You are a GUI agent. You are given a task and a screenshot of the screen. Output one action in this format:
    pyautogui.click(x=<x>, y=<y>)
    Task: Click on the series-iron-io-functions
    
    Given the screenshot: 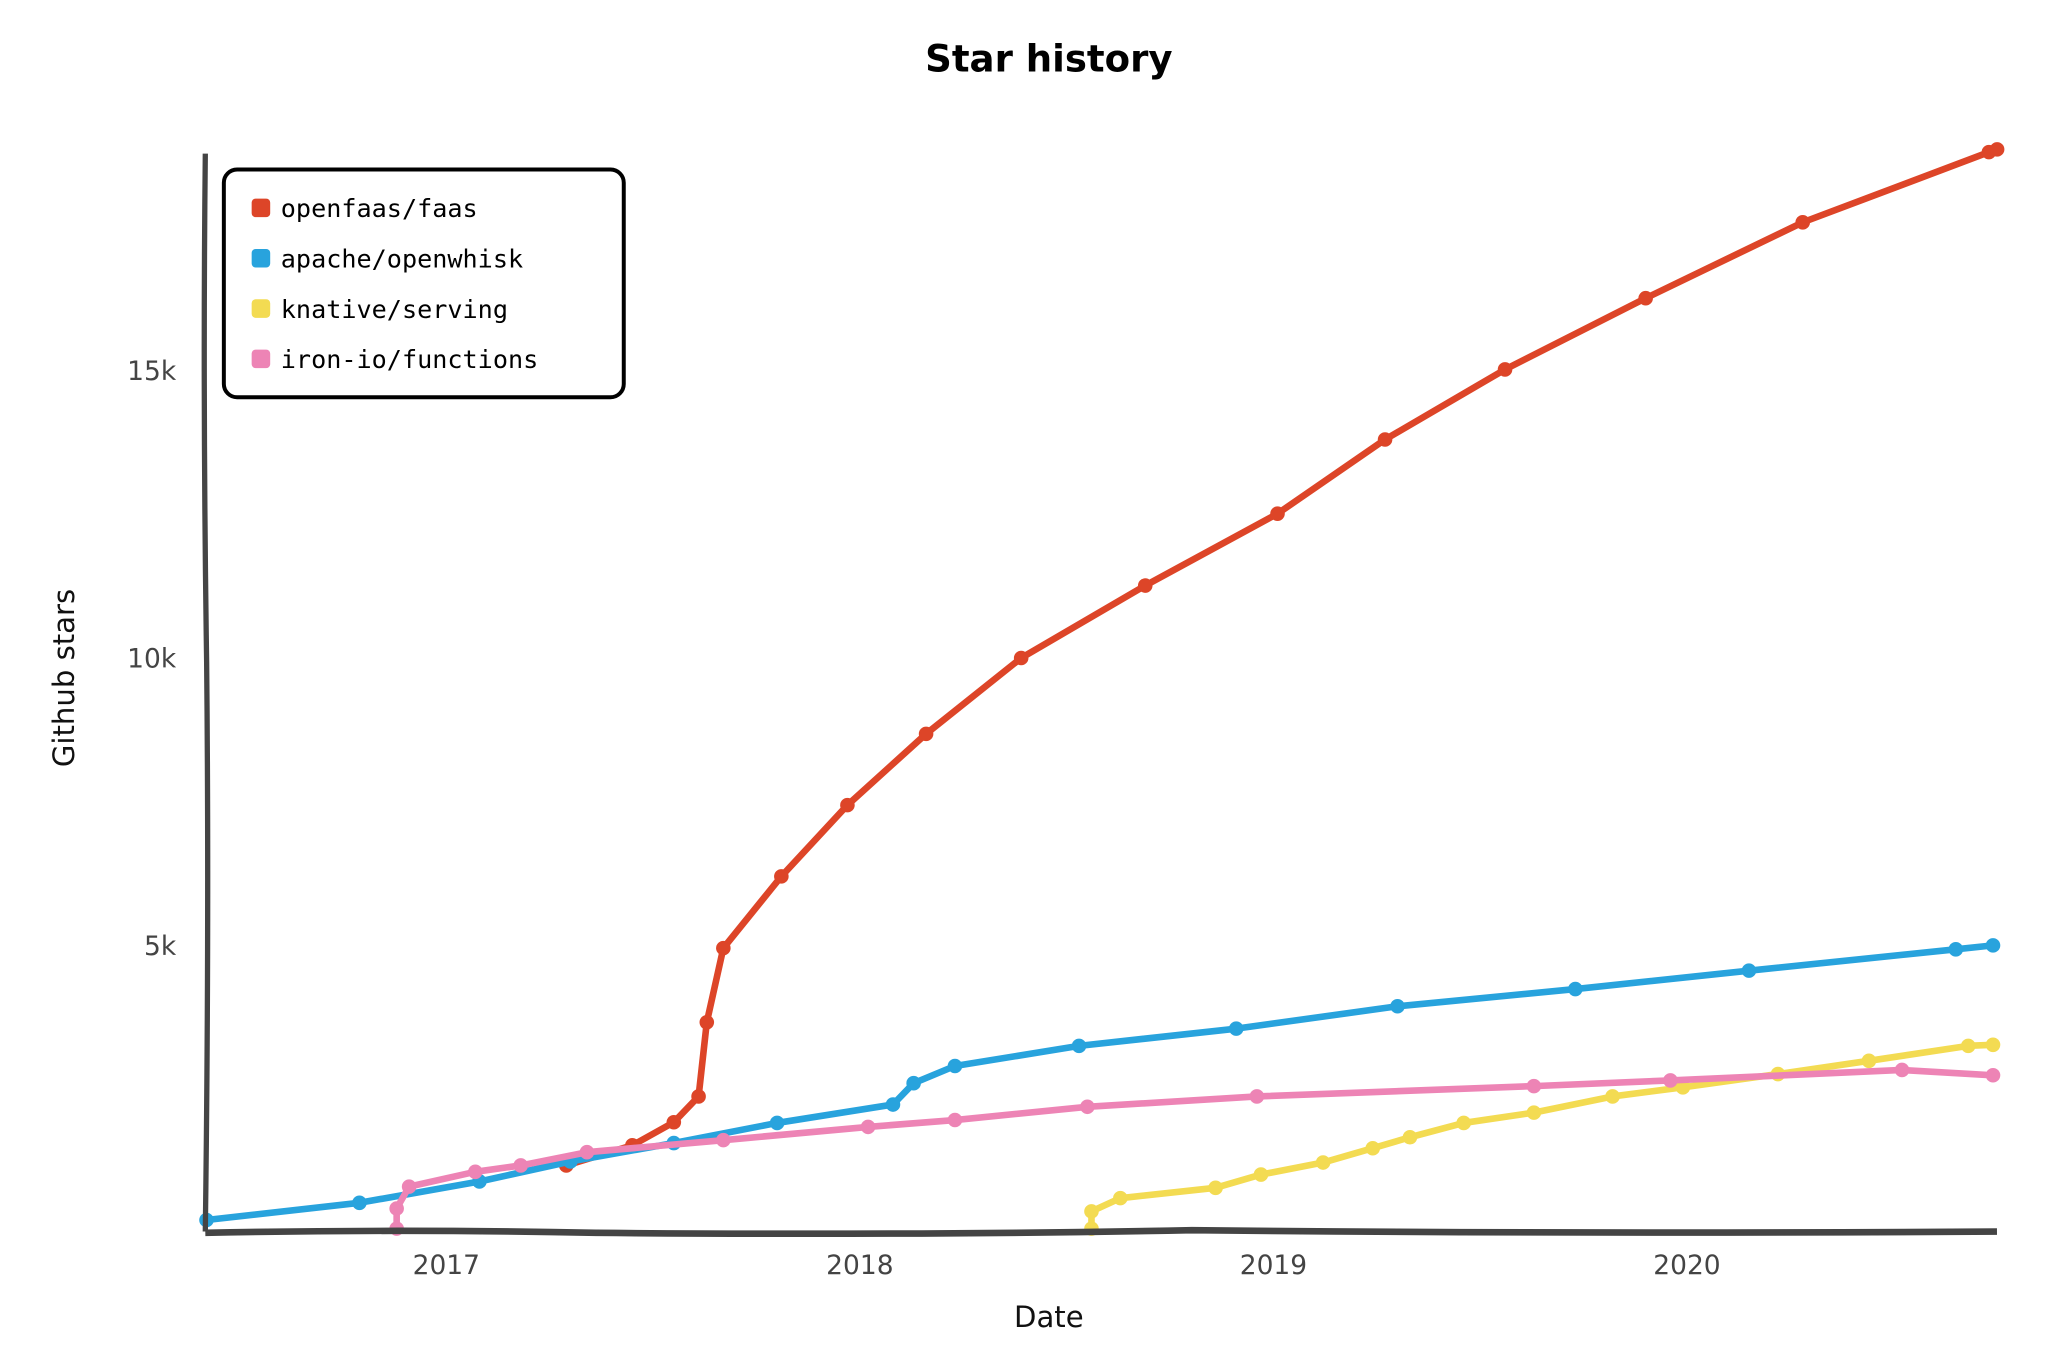 What is the action you would take?
    pyautogui.click(x=1195, y=1149)
    